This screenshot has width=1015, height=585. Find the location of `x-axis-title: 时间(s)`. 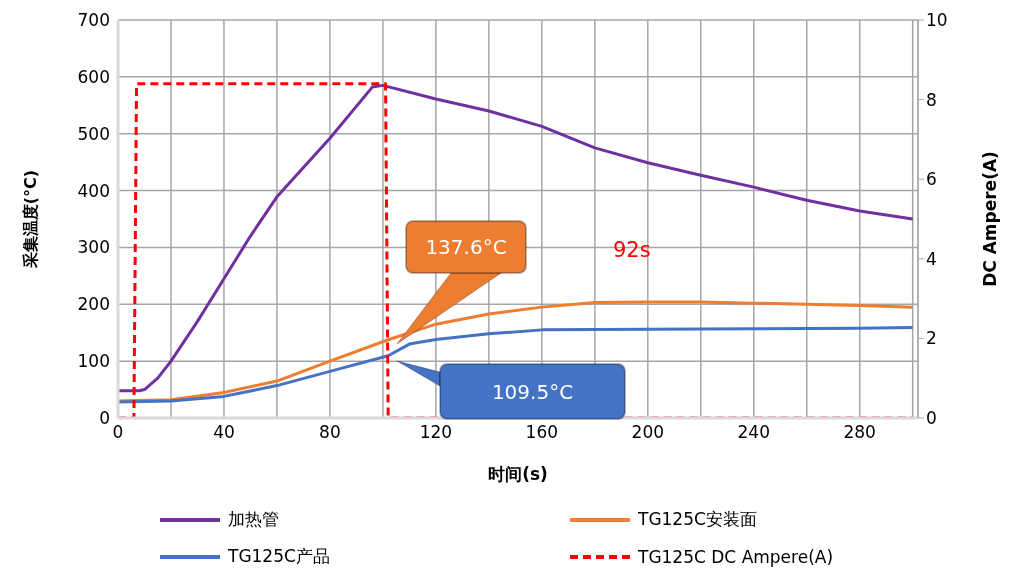

x-axis-title: 时间(s) is located at coordinates (518, 474).